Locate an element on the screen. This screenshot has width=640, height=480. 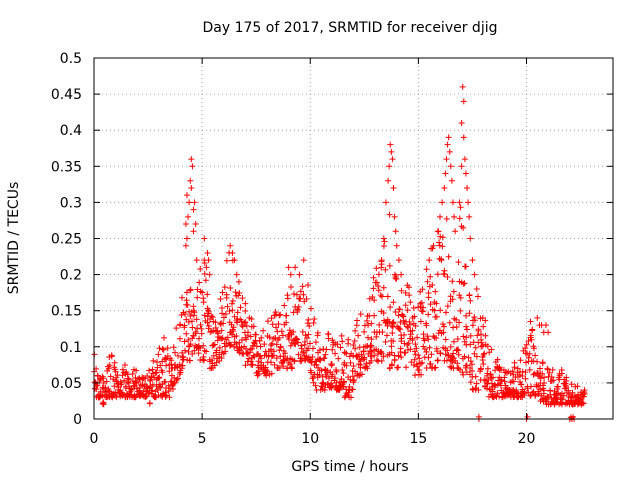
y-tick-label: 0.5 is located at coordinates (71, 59).